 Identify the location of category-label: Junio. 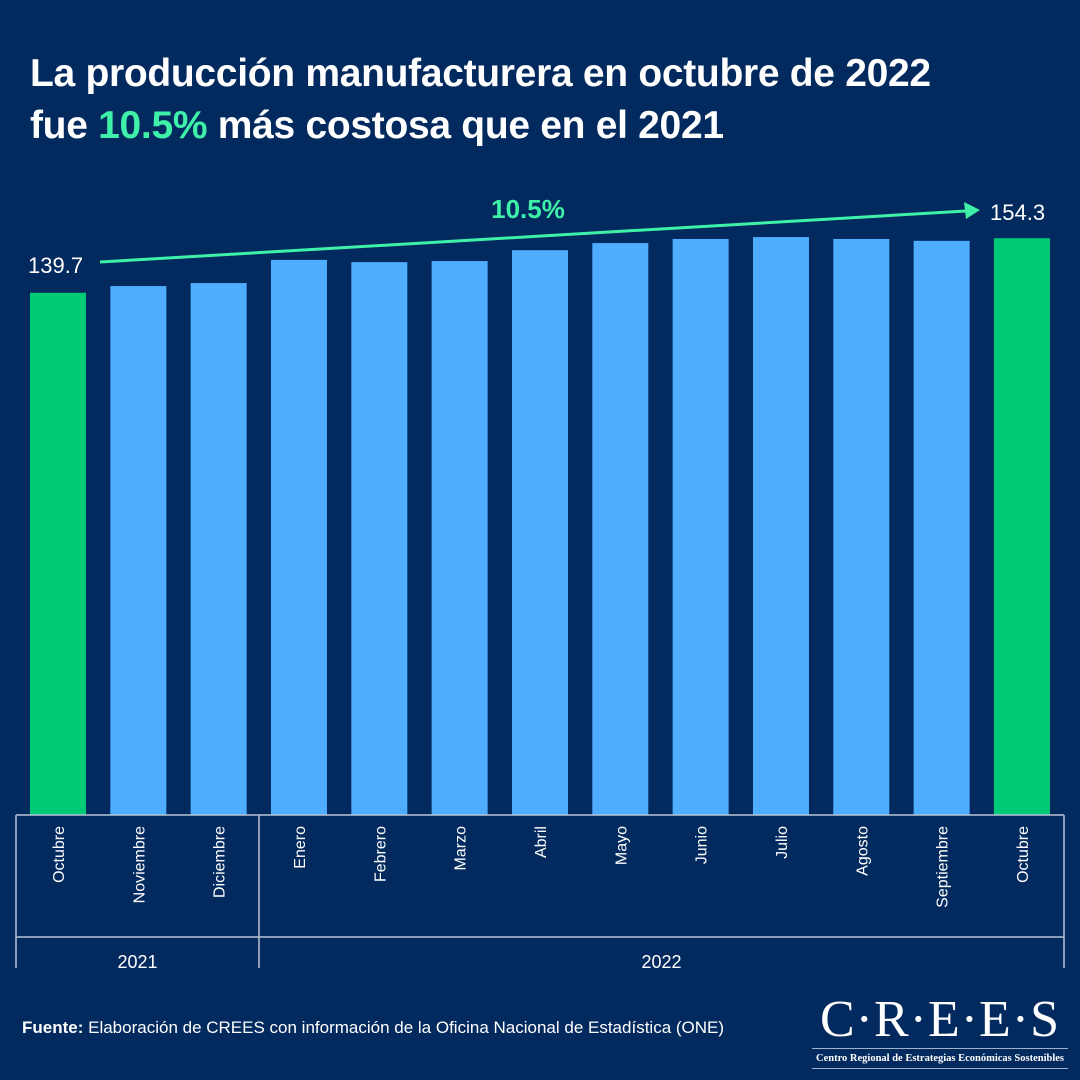
(702, 845).